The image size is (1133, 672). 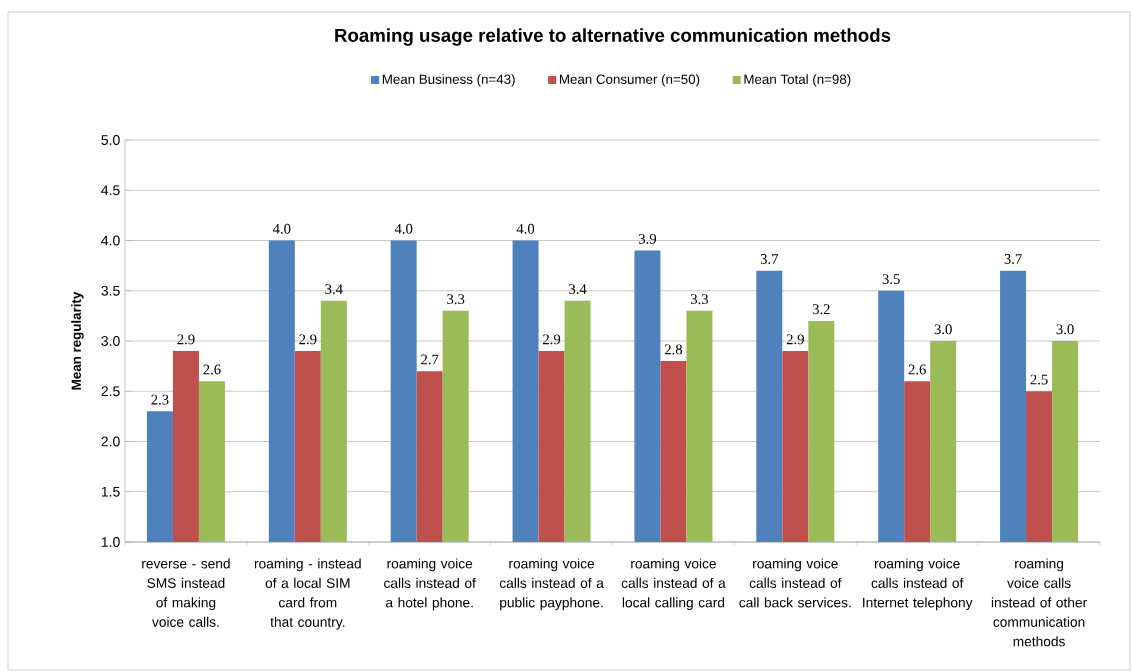 I want to click on y-tick-label: 3.0, so click(x=110, y=341).